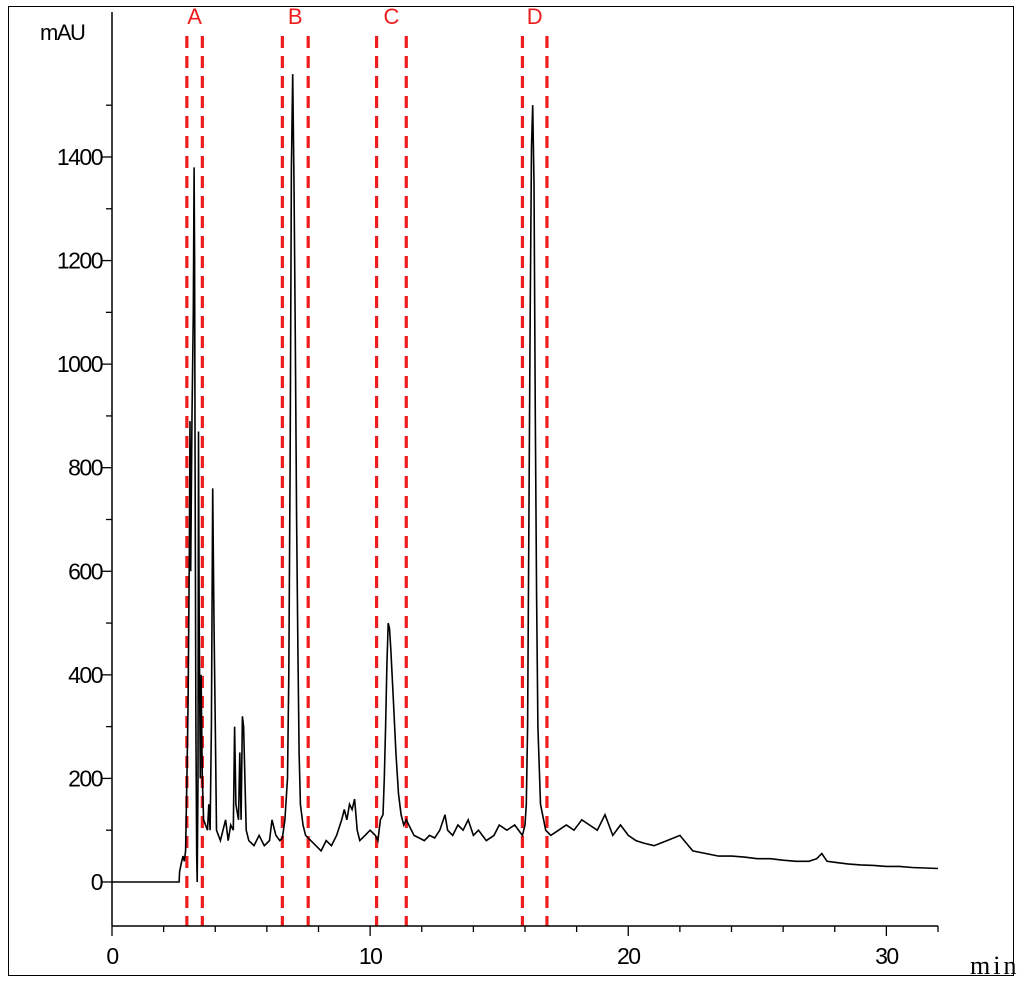  Describe the element at coordinates (80, 157) in the screenshot. I see `y-tick-label: 1400` at that location.